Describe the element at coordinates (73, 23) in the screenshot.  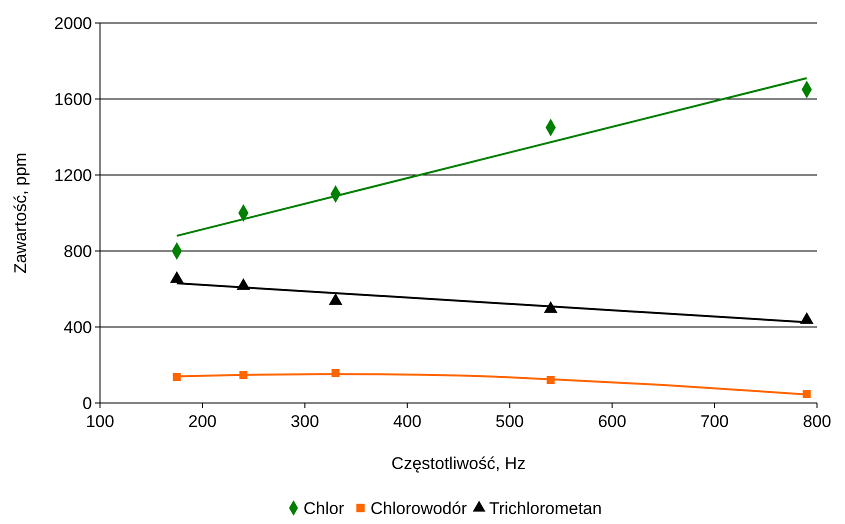
I see `y-tick-label: 2000` at that location.